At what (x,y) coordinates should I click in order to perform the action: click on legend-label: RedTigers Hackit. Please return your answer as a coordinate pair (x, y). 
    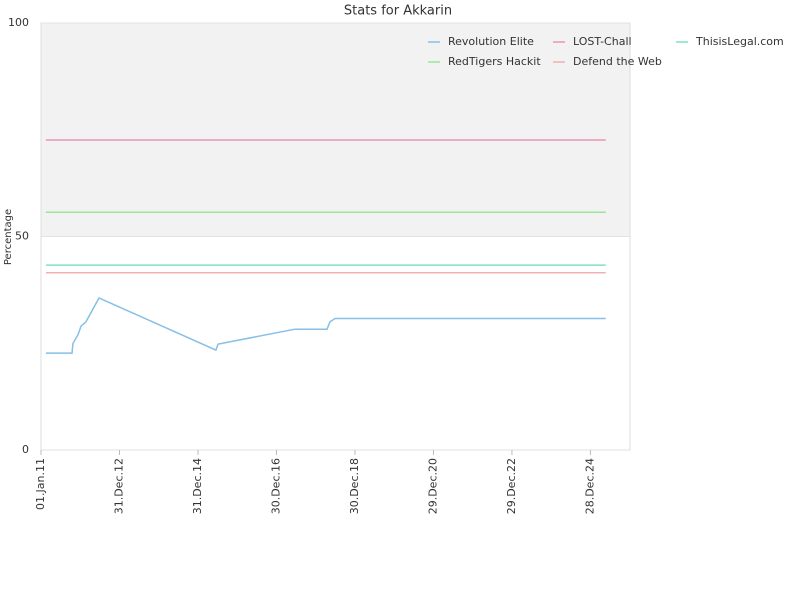
    Looking at the image, I should click on (494, 61).